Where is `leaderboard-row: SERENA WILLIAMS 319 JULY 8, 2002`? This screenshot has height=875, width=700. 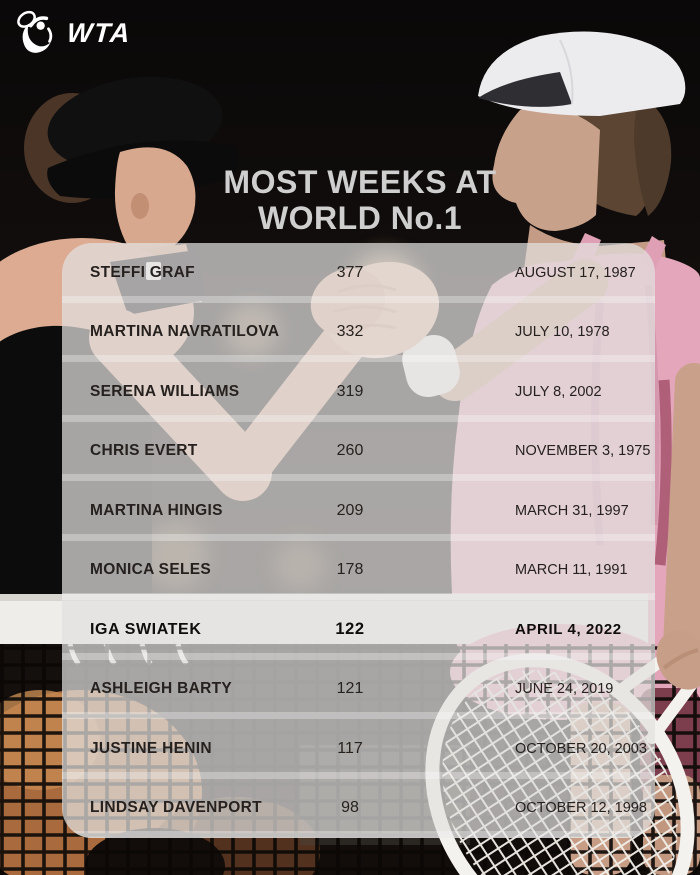 leaderboard-row: SERENA WILLIAMS 319 JULY 8, 2002 is located at coordinates (358, 392).